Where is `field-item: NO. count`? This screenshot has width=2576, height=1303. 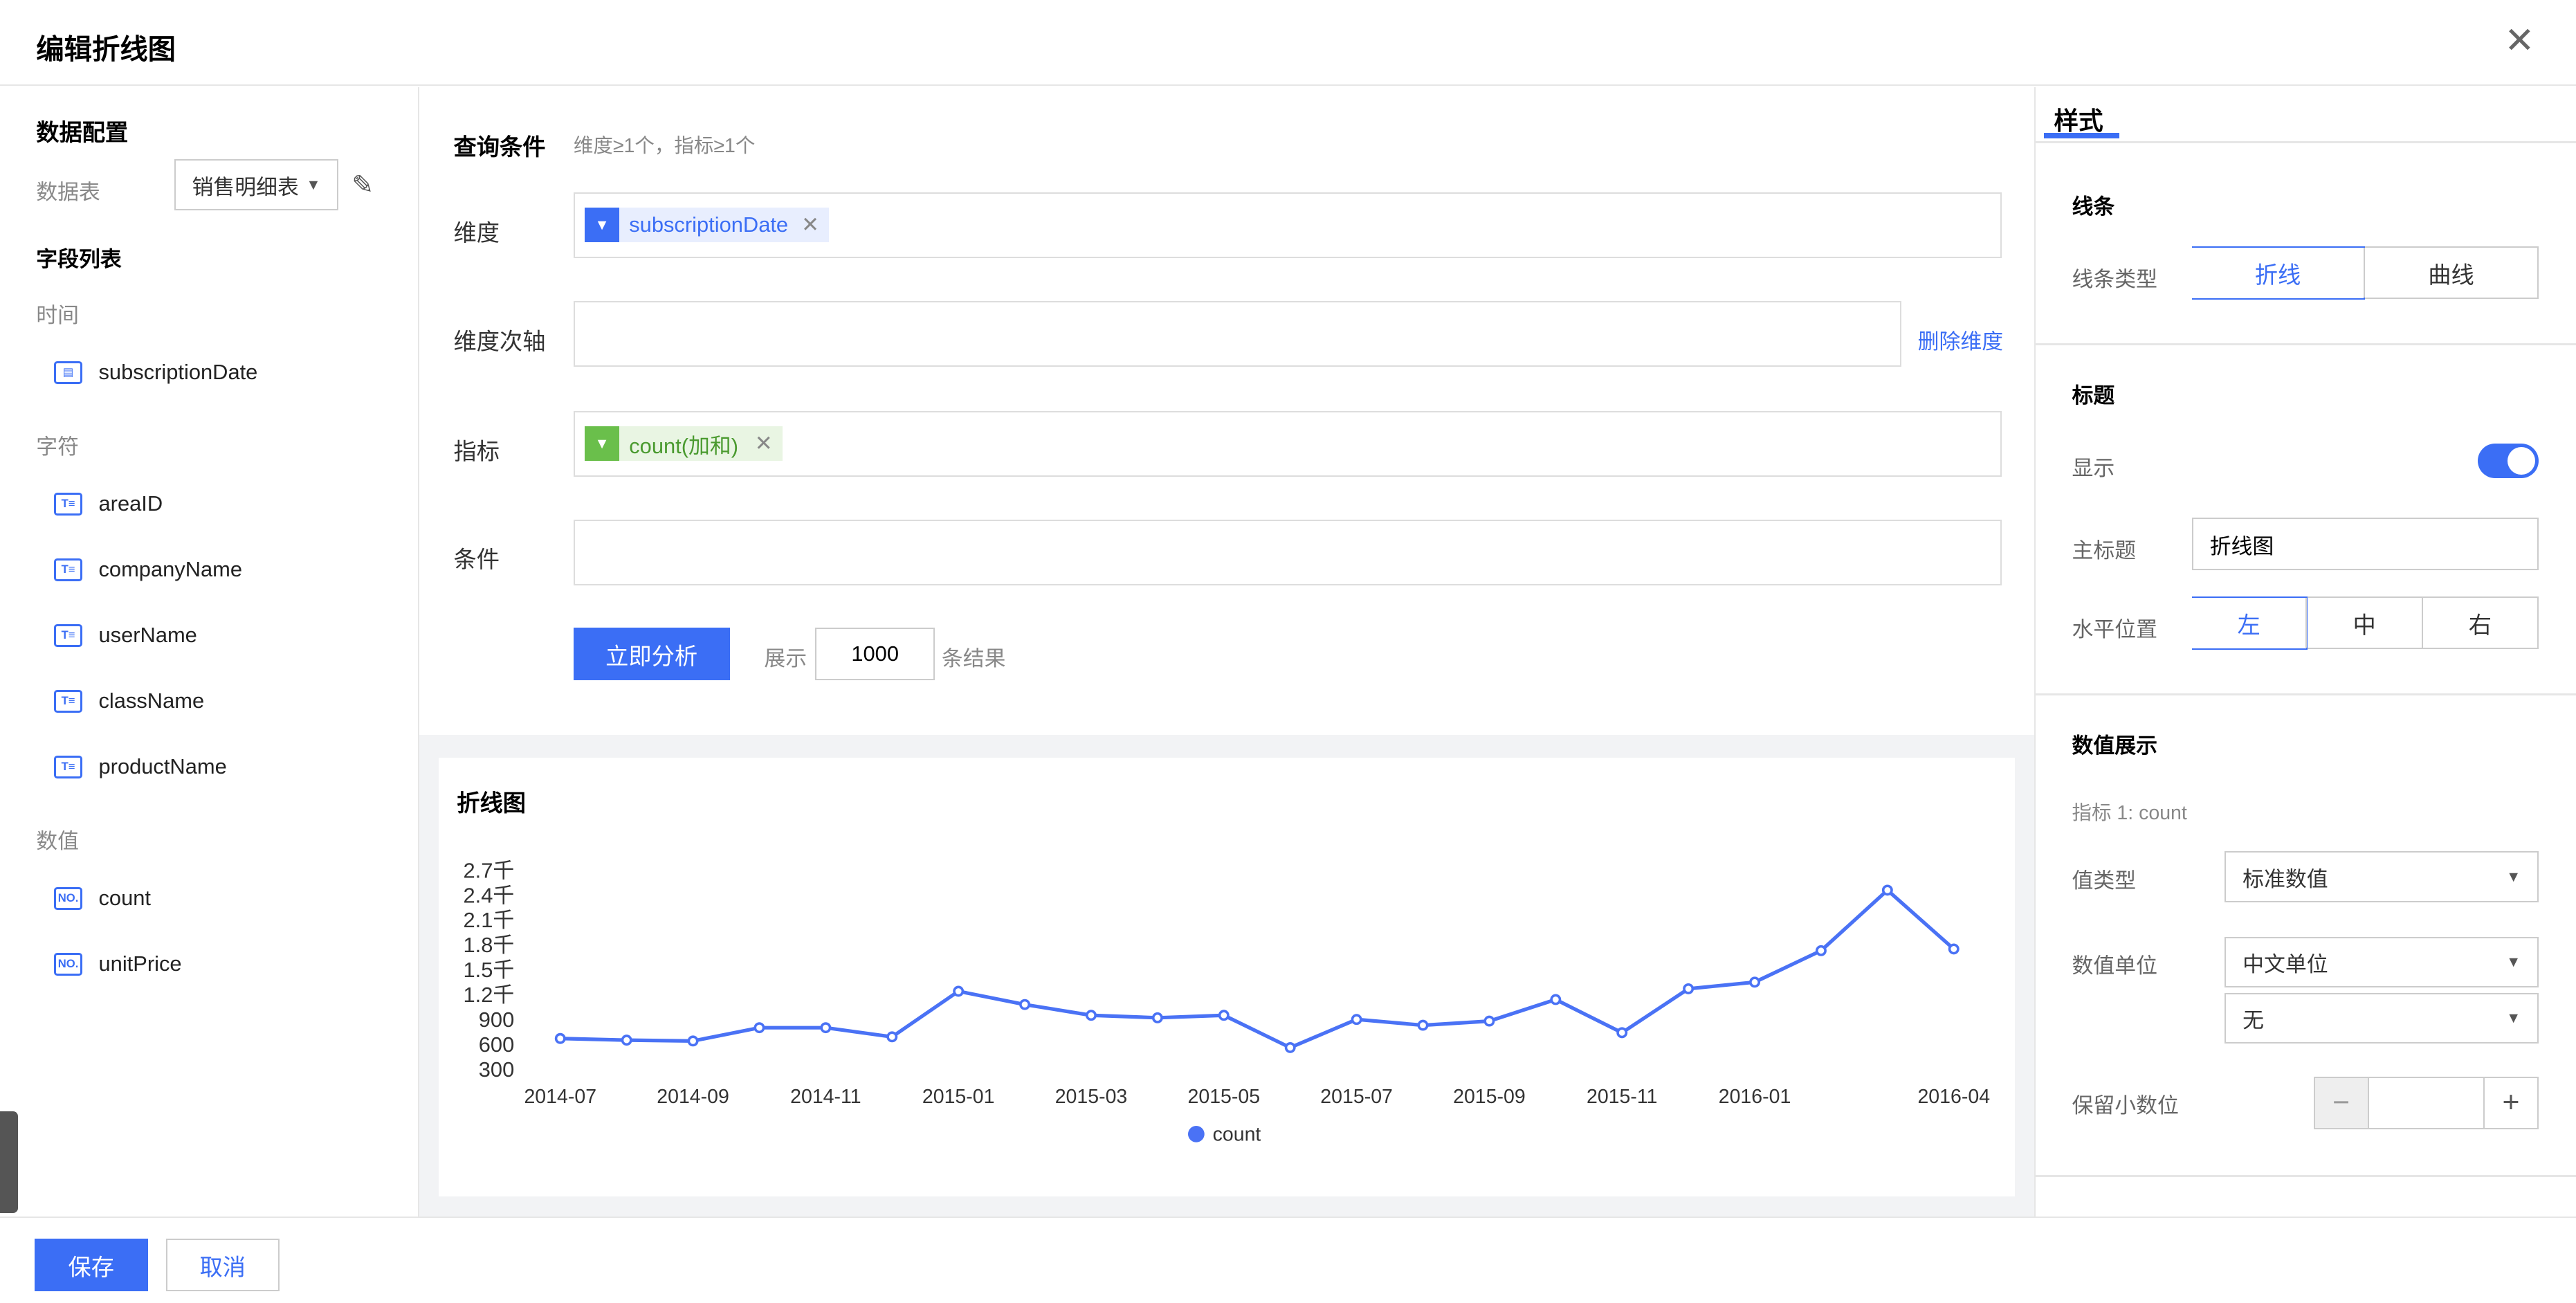
field-item: NO. count is located at coordinates (103, 898).